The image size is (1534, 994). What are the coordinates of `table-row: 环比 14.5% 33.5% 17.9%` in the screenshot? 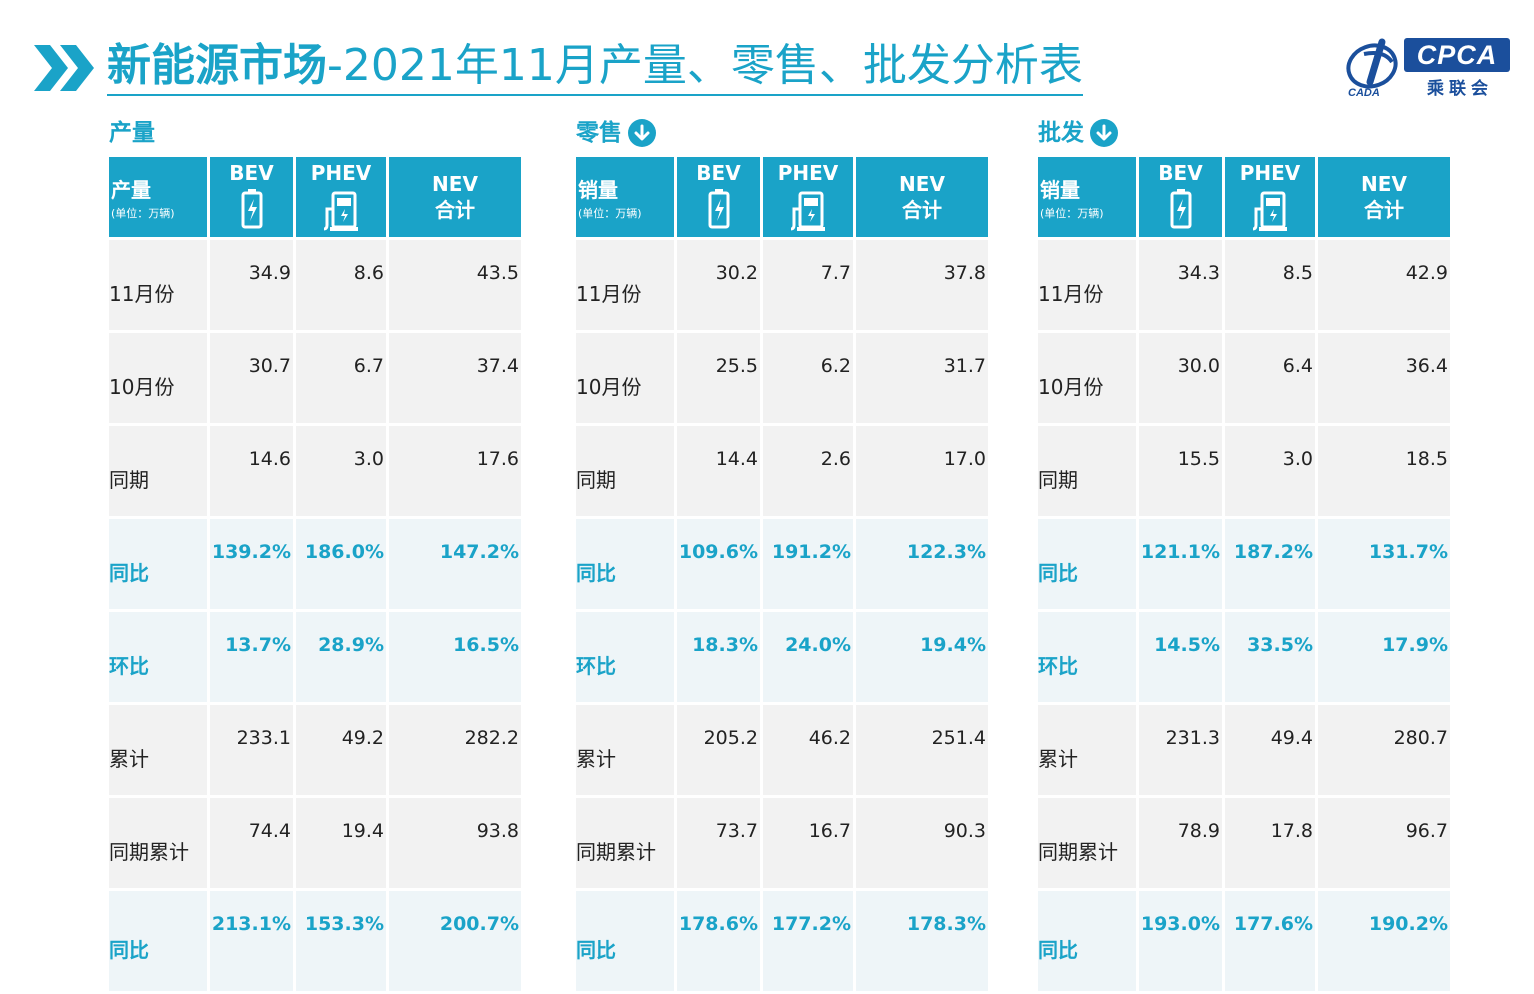 It's located at (1244, 657).